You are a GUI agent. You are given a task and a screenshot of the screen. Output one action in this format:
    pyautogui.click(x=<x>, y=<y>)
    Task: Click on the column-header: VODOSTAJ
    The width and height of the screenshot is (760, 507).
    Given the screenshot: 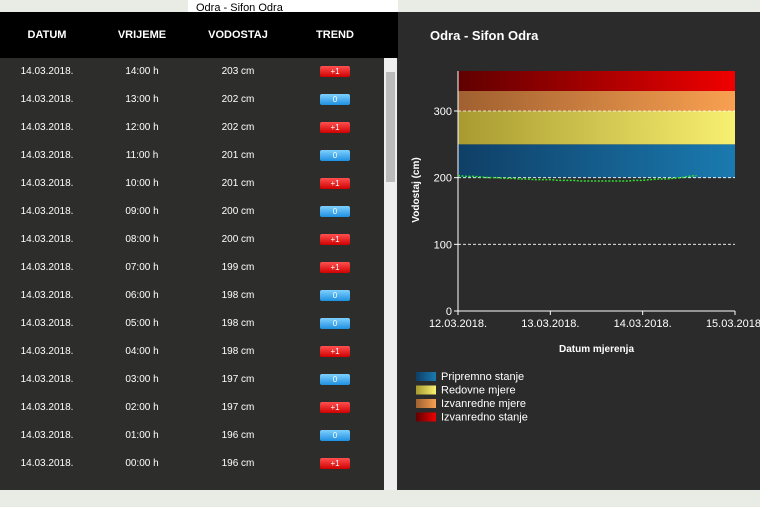 What is the action you would take?
    pyautogui.click(x=238, y=35)
    